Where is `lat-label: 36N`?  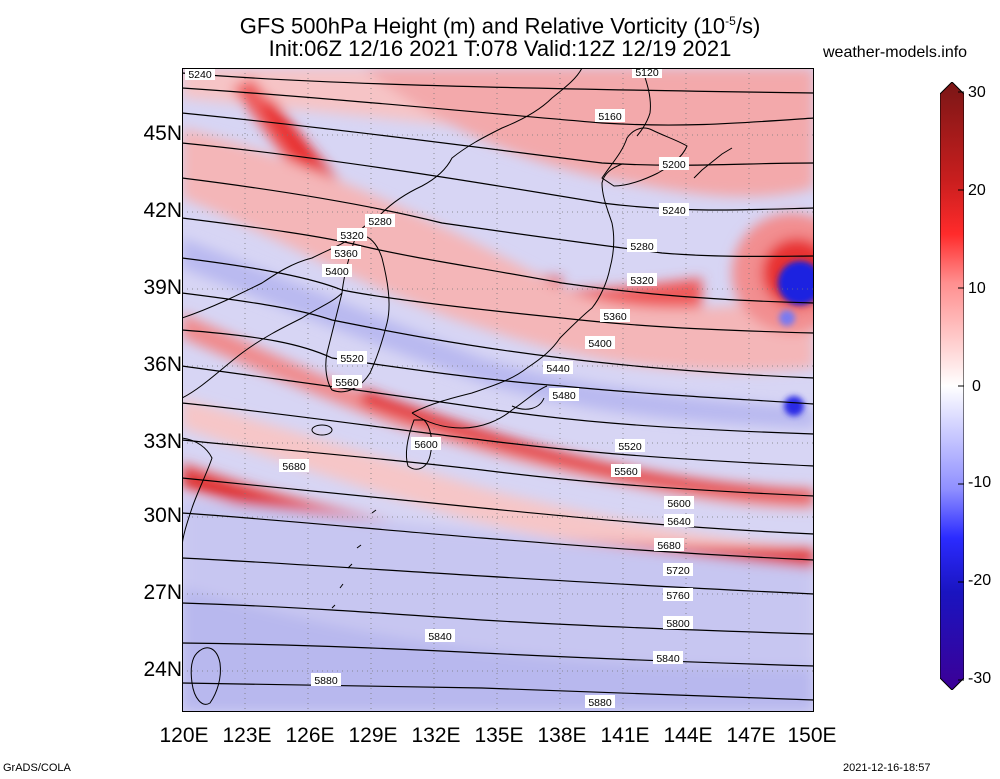 lat-label: 36N is located at coordinates (162, 364).